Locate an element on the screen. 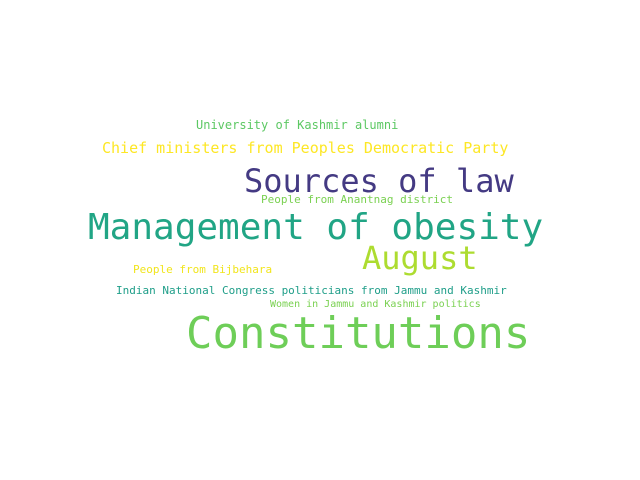 The width and height of the screenshot is (640, 480). word-people-from-anantnag-district: People from Anantnag district is located at coordinates (357, 199).